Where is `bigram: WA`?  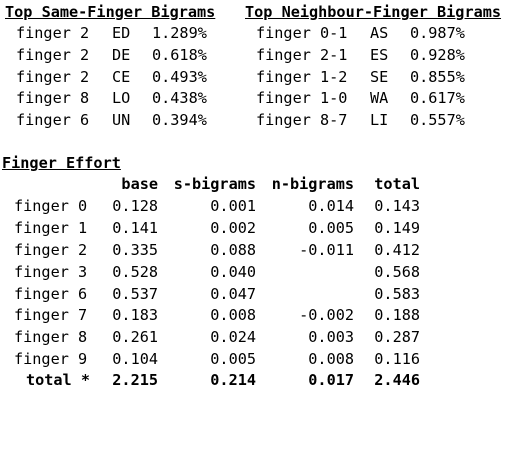
bigram: WA is located at coordinates (379, 98).